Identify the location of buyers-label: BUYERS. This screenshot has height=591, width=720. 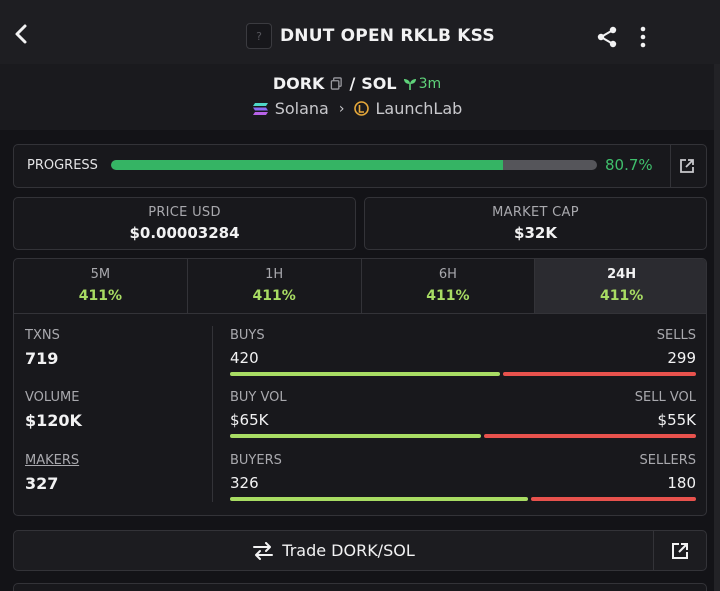
(256, 460).